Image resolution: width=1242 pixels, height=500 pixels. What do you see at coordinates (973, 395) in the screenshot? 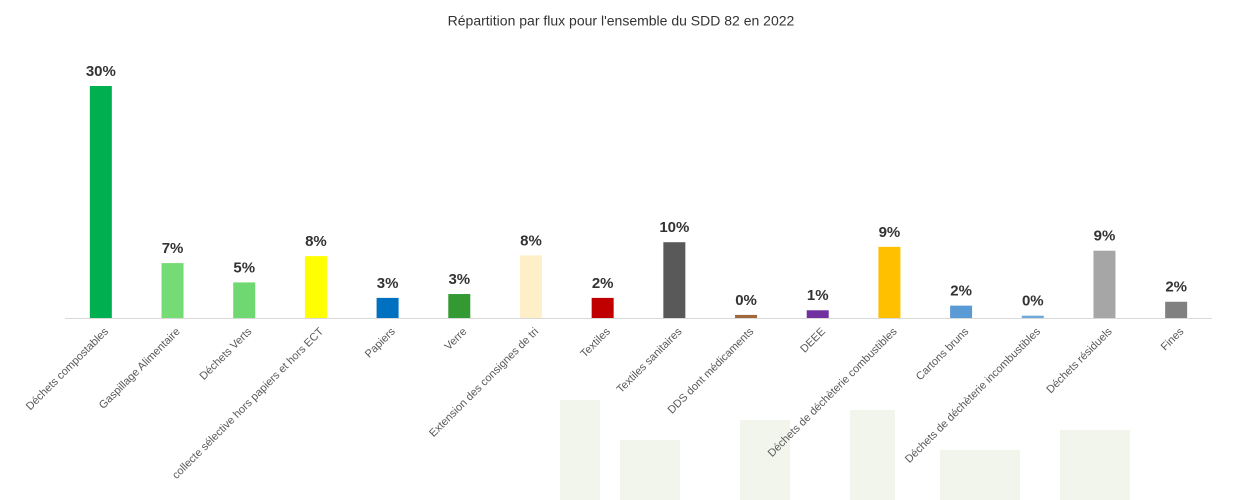
I see `x-tick-label: Déchets de déchèterie incombustibles` at bounding box center [973, 395].